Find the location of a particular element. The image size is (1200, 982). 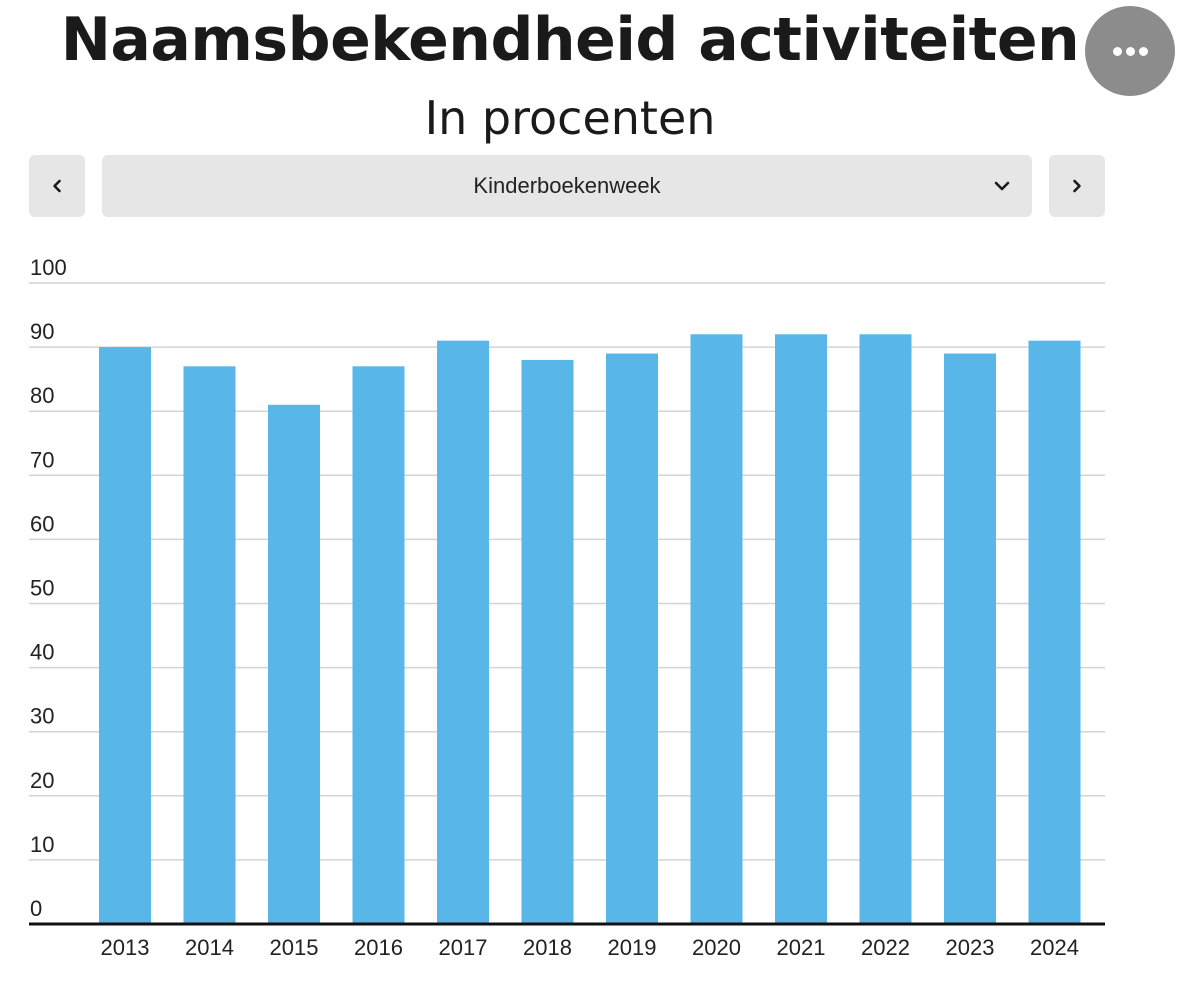

x-tick-label: 2019 is located at coordinates (632, 947).